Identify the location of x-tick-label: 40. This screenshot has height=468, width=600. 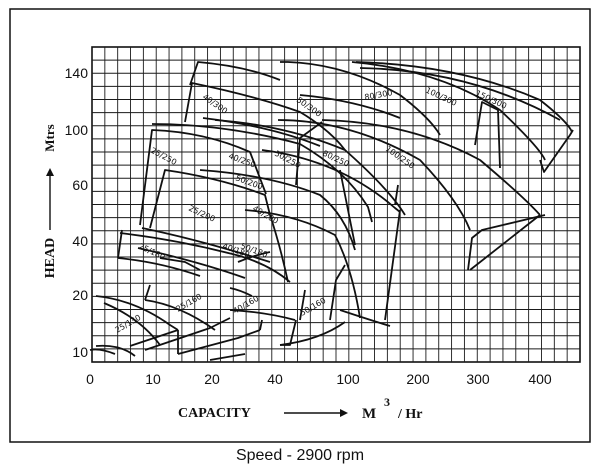
(275, 379).